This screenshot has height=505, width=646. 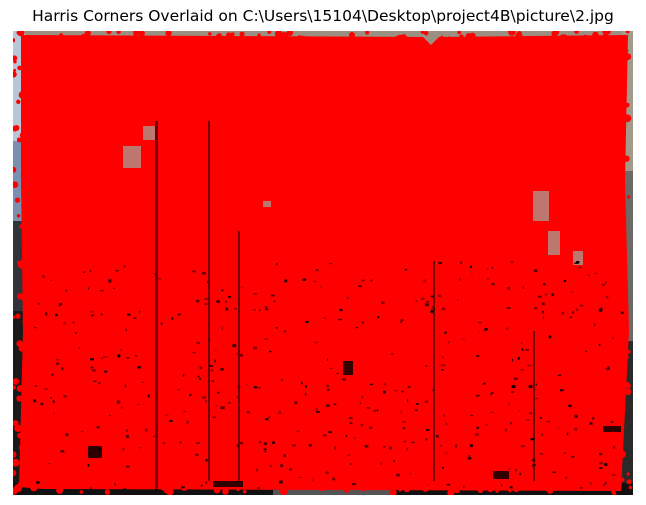 What do you see at coordinates (95, 452) in the screenshot?
I see `dark-blob` at bounding box center [95, 452].